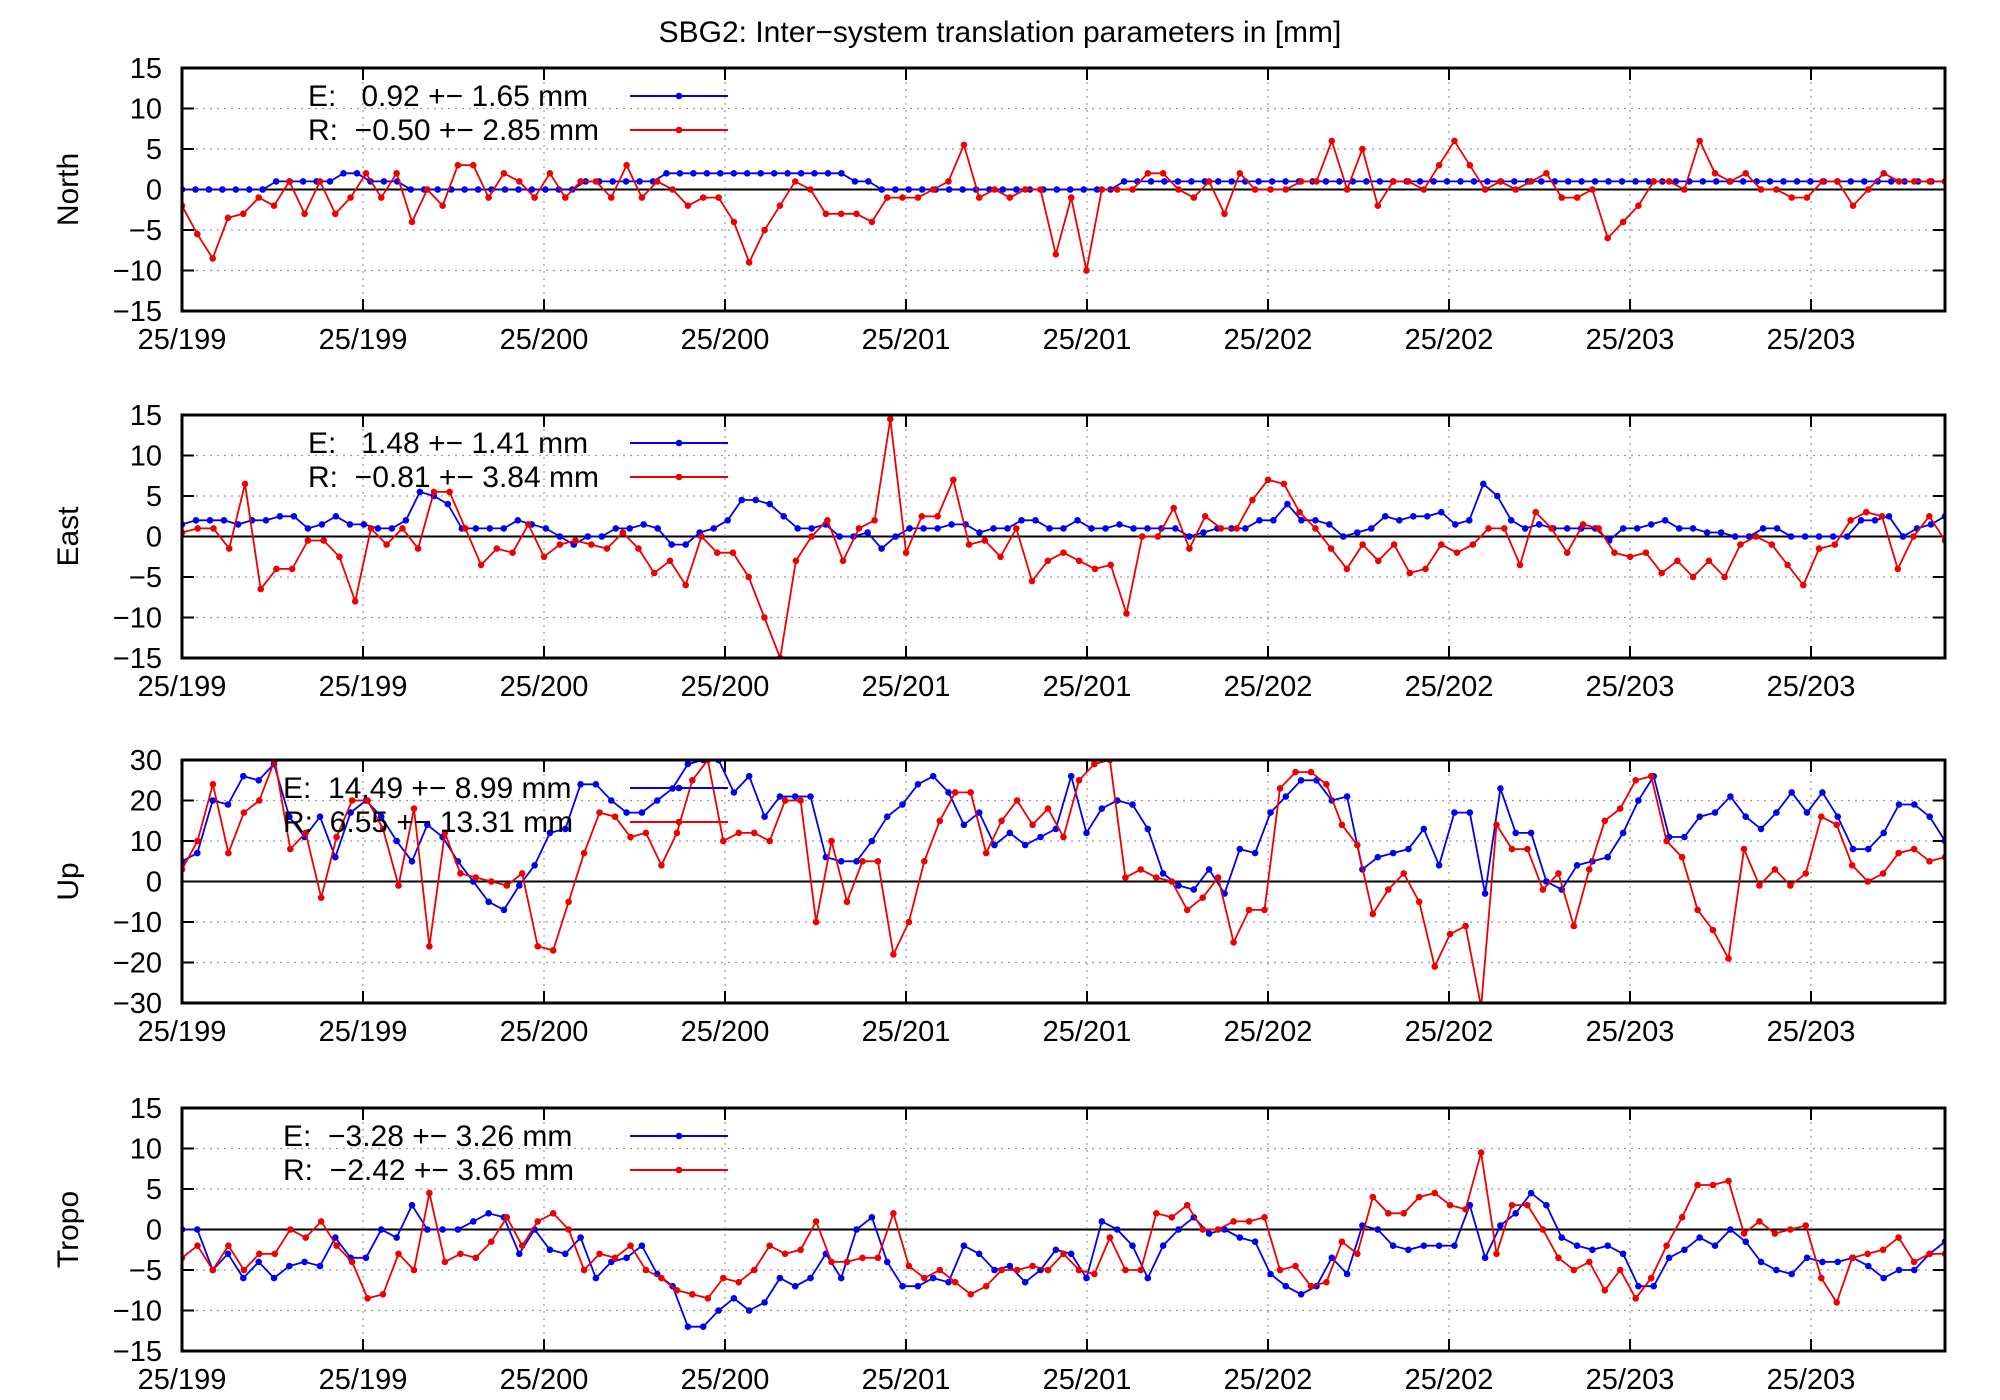 The image size is (2000, 1400). What do you see at coordinates (428, 1170) in the screenshot?
I see `legend-entry: R: −2.42 +− 3.65 mm` at bounding box center [428, 1170].